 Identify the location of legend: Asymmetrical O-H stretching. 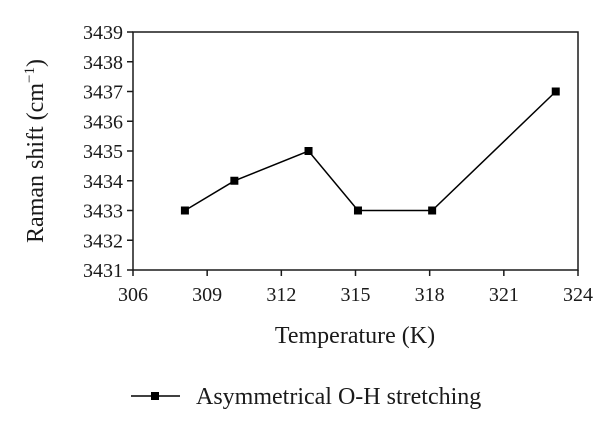
(306, 397).